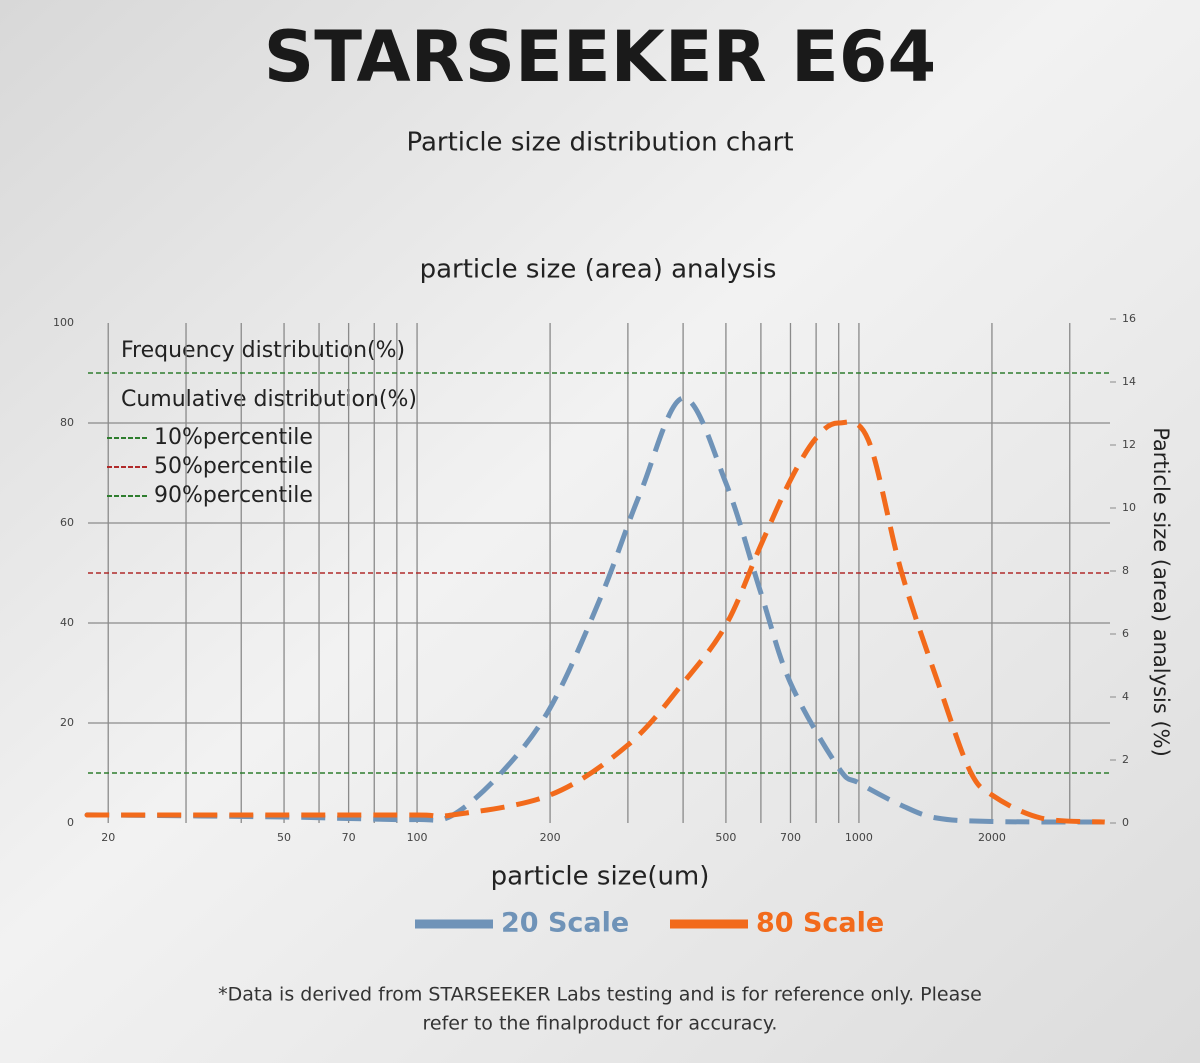 This screenshot has height=1063, width=1200. I want to click on y2-tick-label: 10, so click(1129, 507).